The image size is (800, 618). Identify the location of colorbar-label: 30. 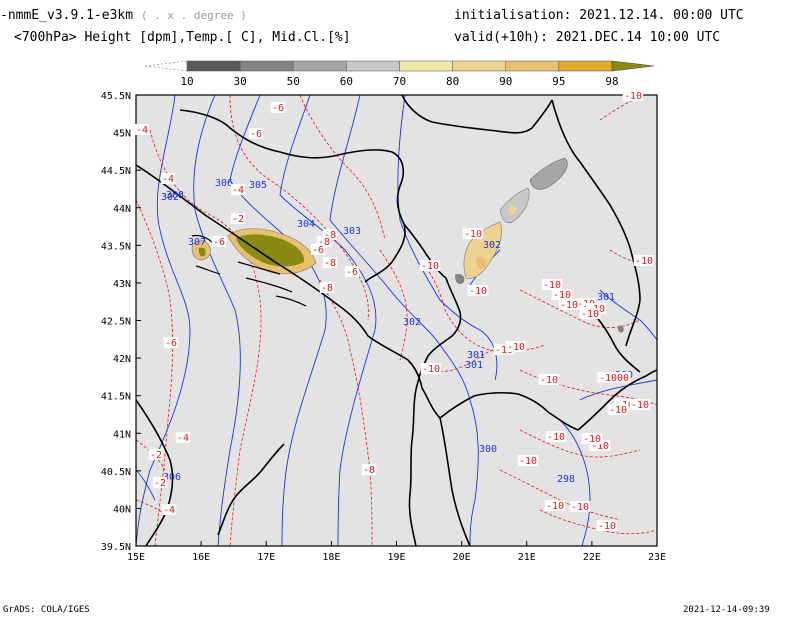
(240, 81).